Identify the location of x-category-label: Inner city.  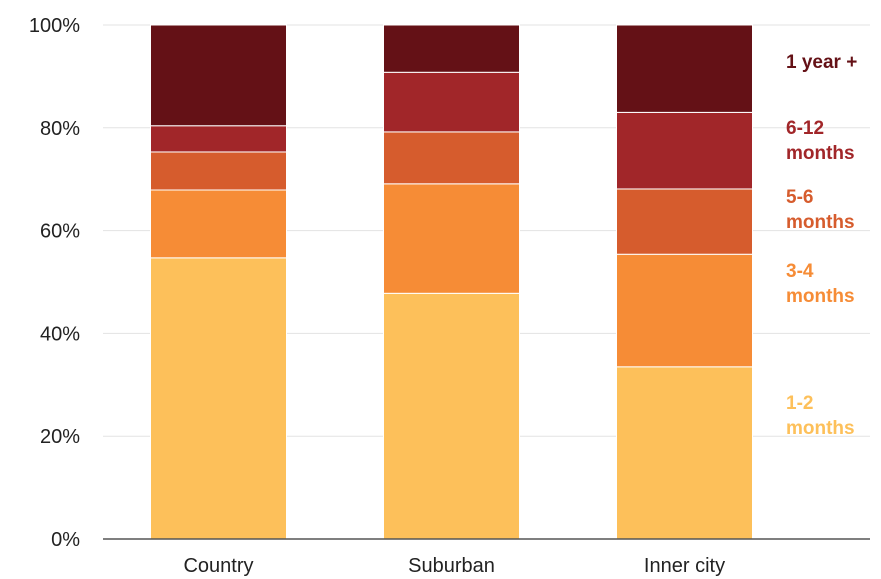
(684, 566).